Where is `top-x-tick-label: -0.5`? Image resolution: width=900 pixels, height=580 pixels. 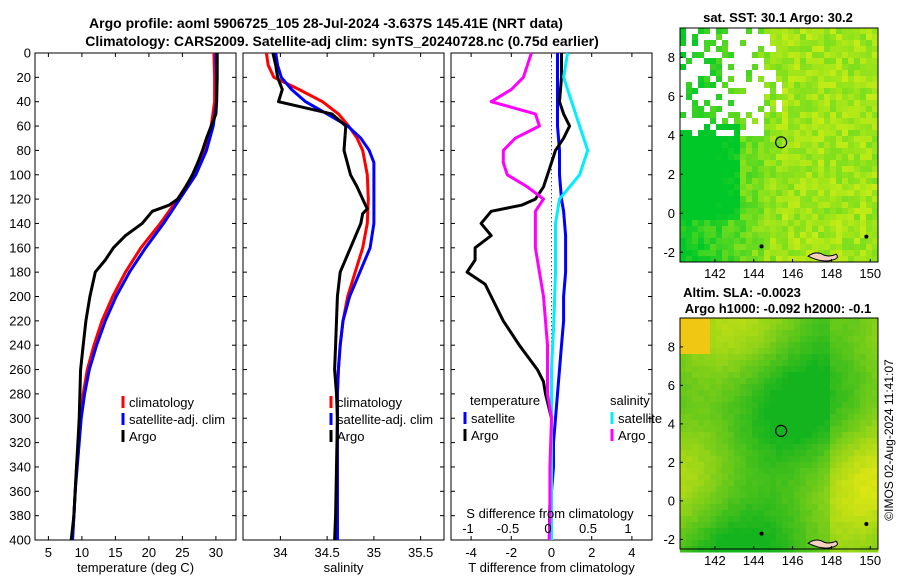 top-x-tick-label: -0.5 is located at coordinates (508, 528).